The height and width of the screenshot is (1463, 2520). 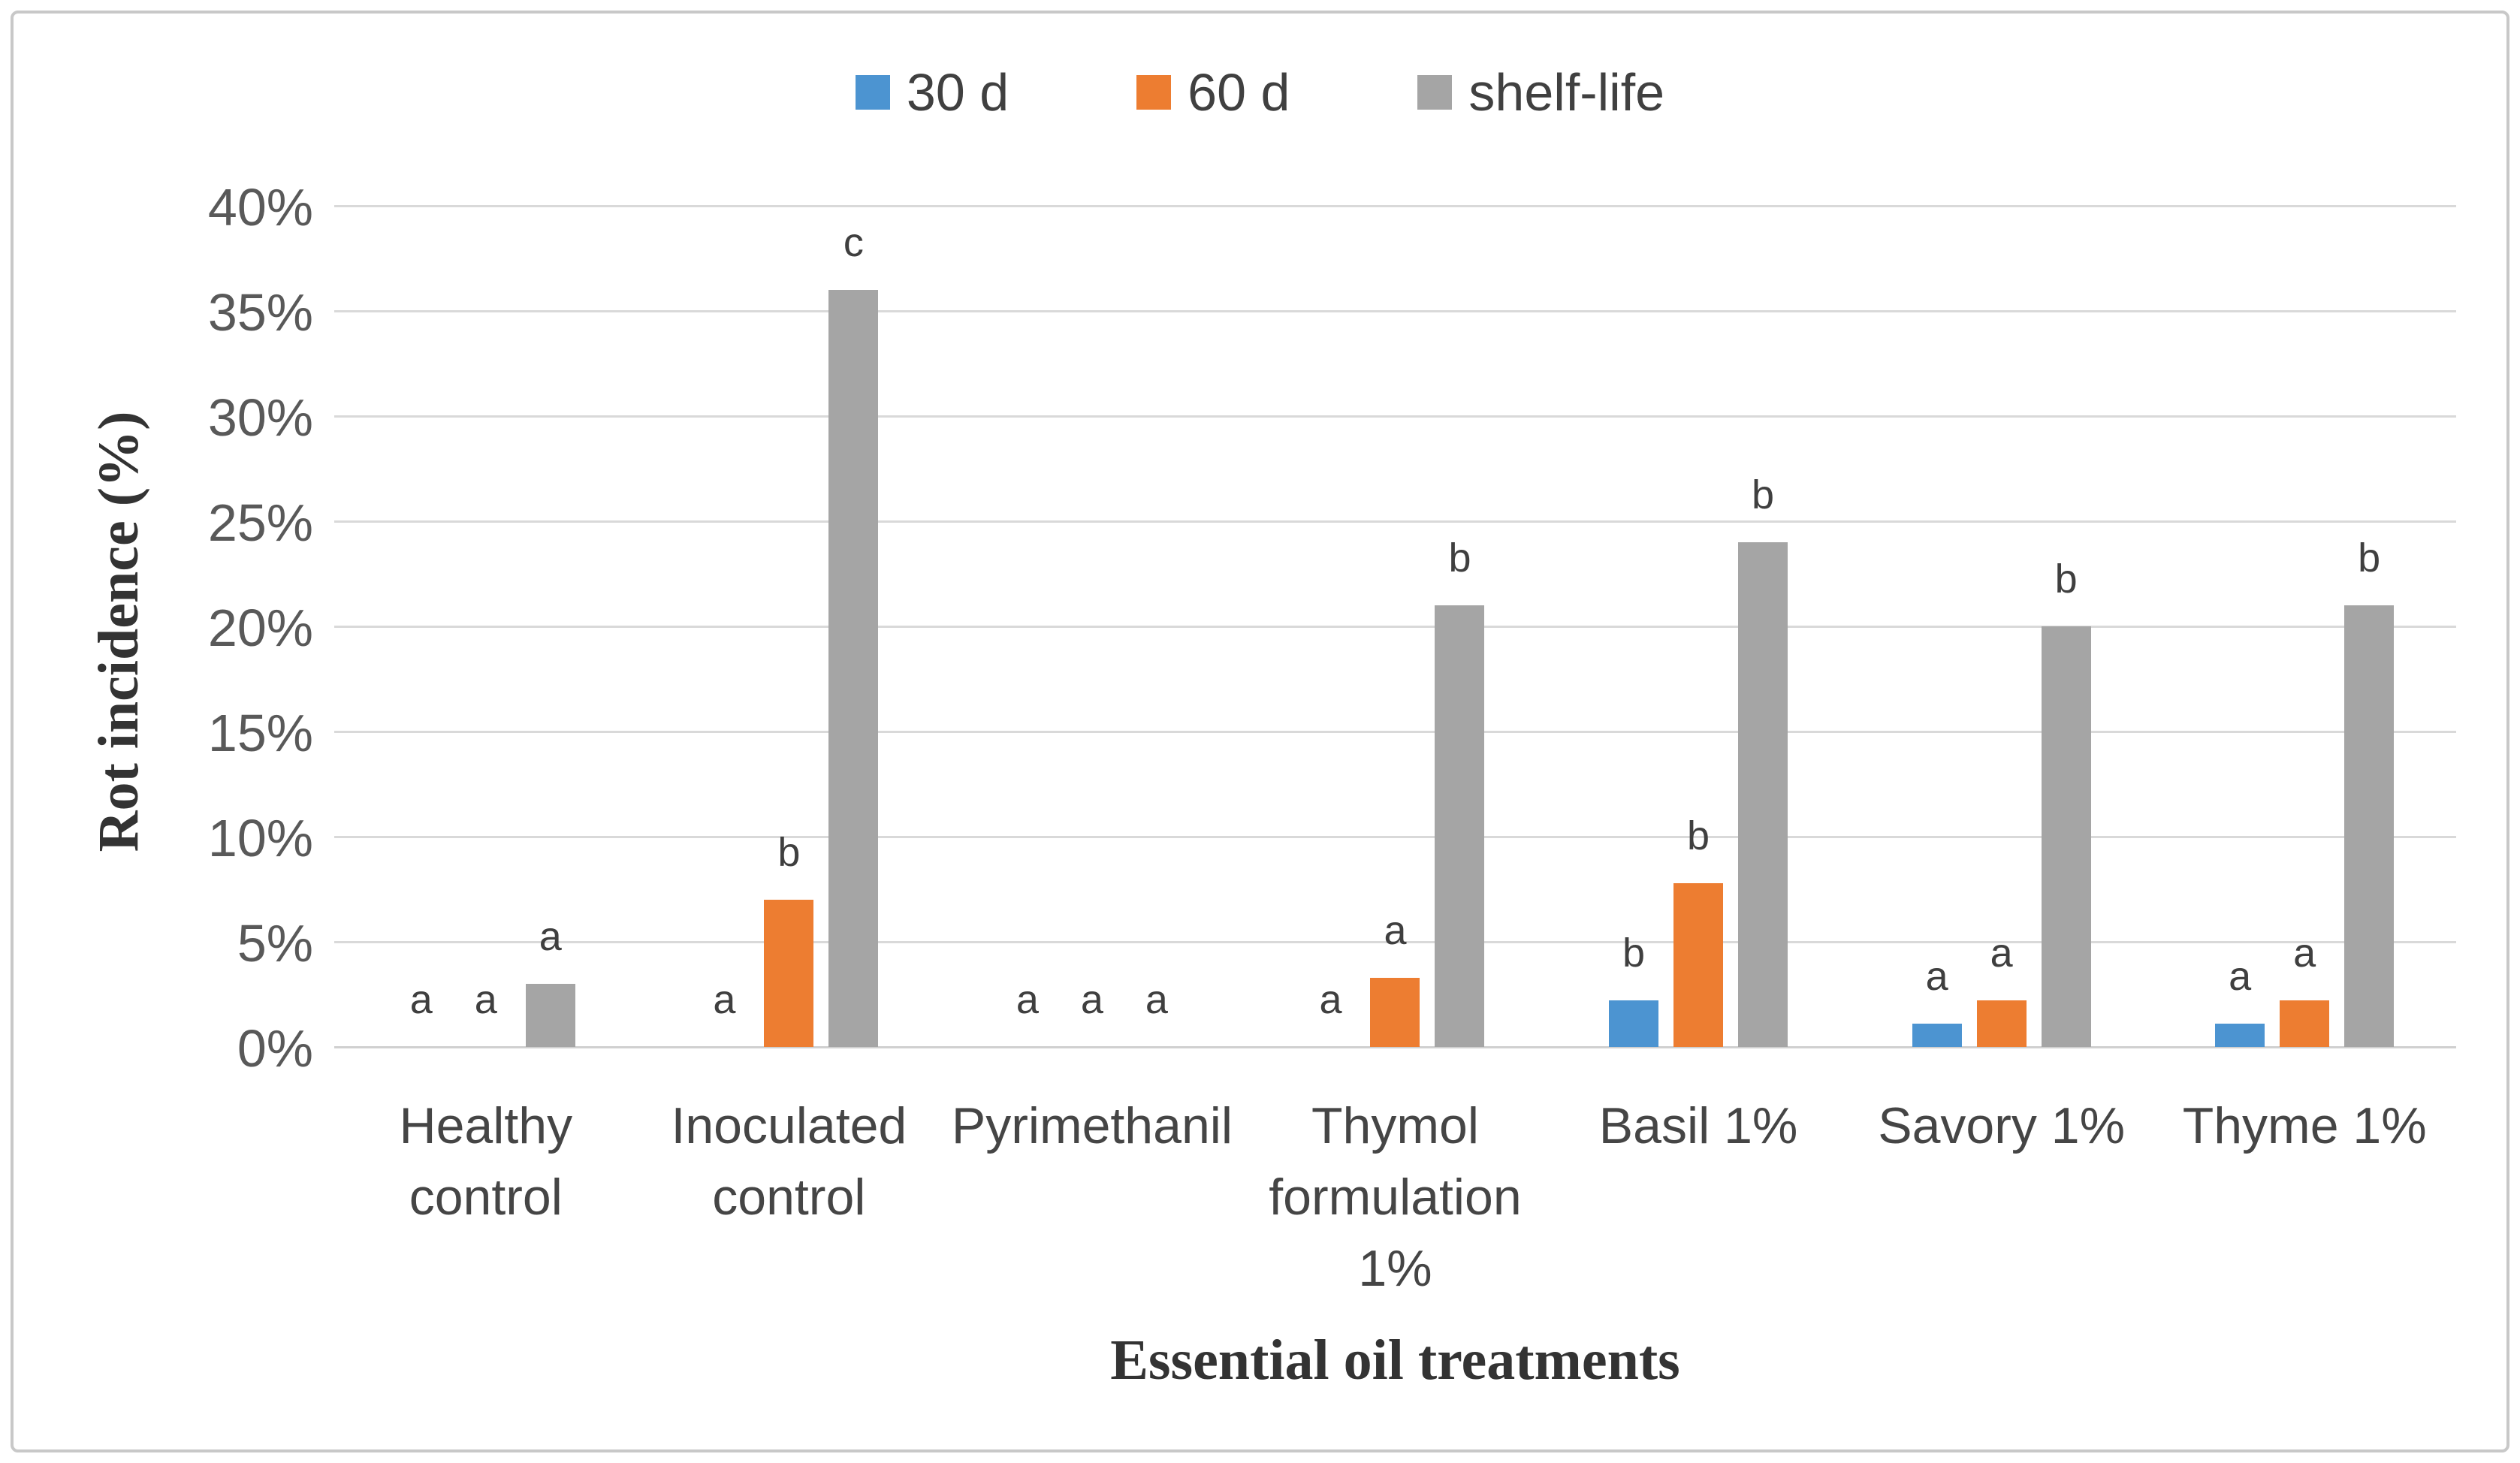 I want to click on y-axis-title: Rot incidence (%), so click(x=118, y=631).